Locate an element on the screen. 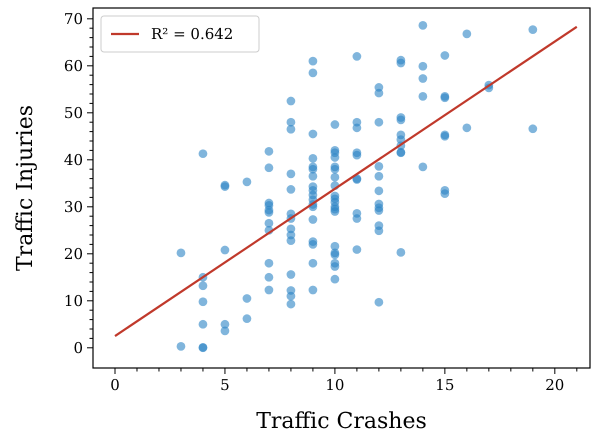  y-tick-label: 40 is located at coordinates (73, 159).